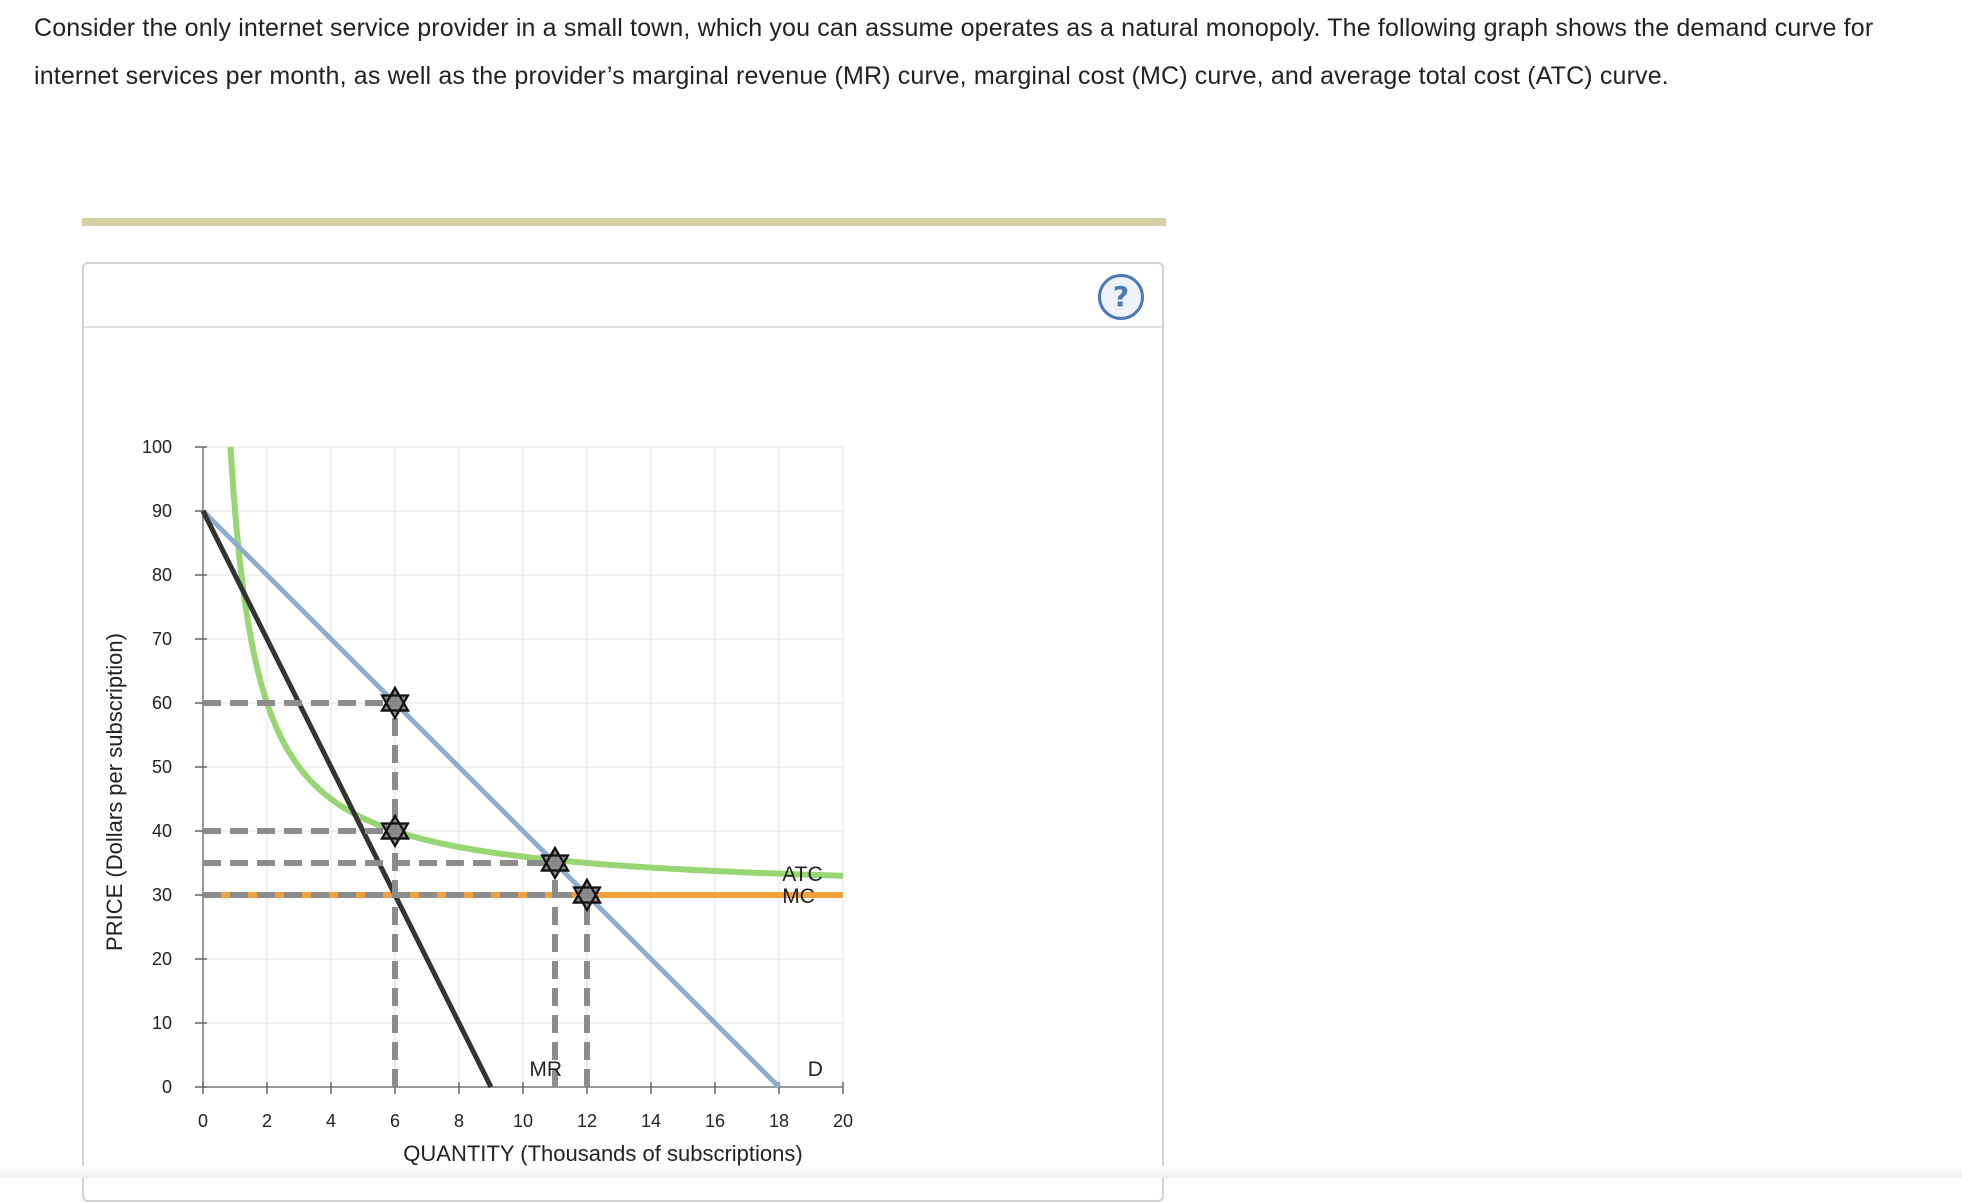  What do you see at coordinates (843, 1121) in the screenshot?
I see `x-tick-label: 20` at bounding box center [843, 1121].